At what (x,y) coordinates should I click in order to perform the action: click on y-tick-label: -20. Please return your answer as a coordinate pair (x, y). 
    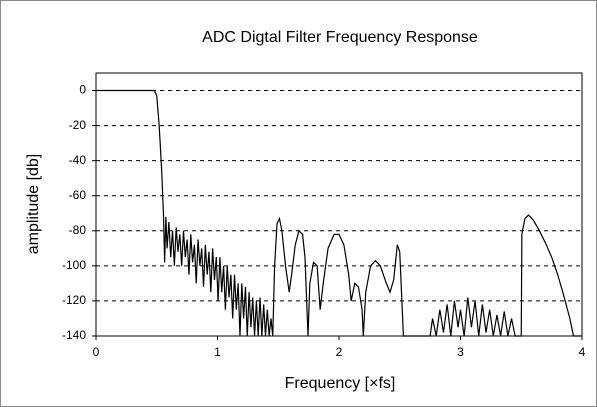
    Looking at the image, I should click on (78, 125).